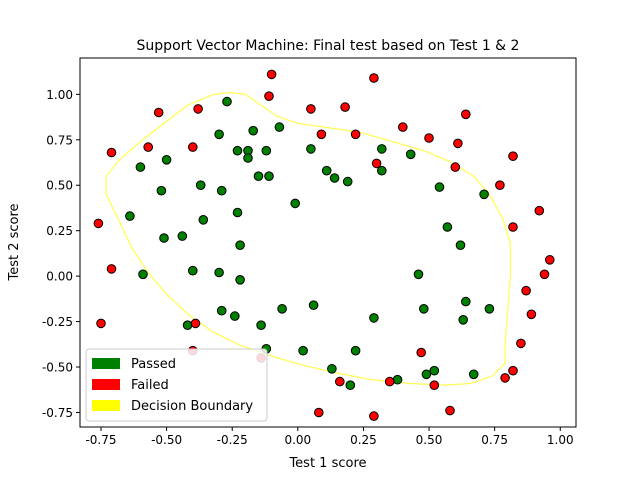  Describe the element at coordinates (59, 277) in the screenshot. I see `y-tick-label: 0.00` at that location.